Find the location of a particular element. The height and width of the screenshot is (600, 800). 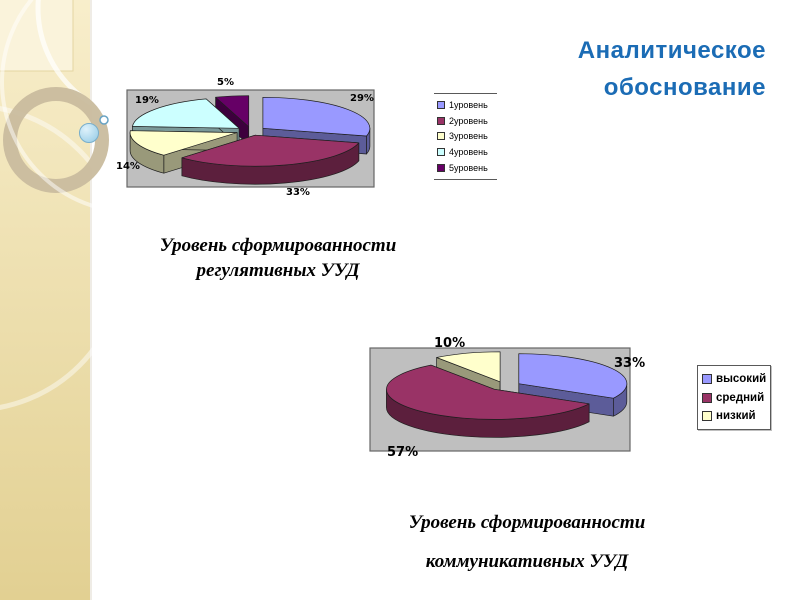

legend-label: 5уровень is located at coordinates (468, 168).